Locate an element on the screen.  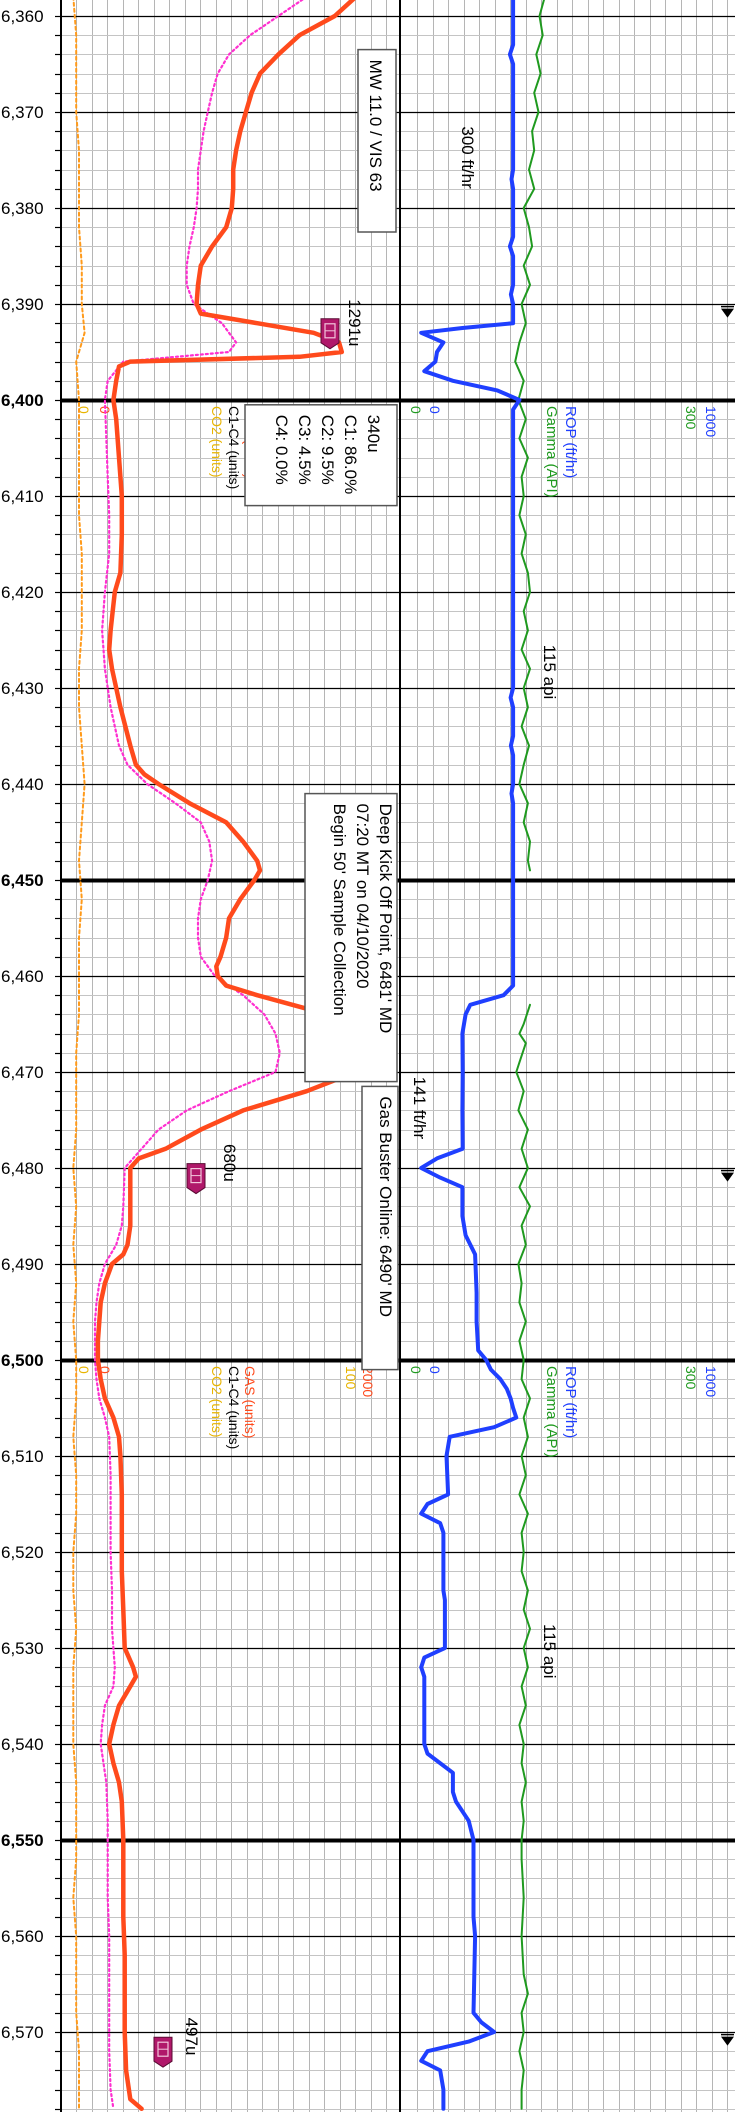
annotation-text: 07:20 MT on 04/10/2020 is located at coordinates (362, 896).